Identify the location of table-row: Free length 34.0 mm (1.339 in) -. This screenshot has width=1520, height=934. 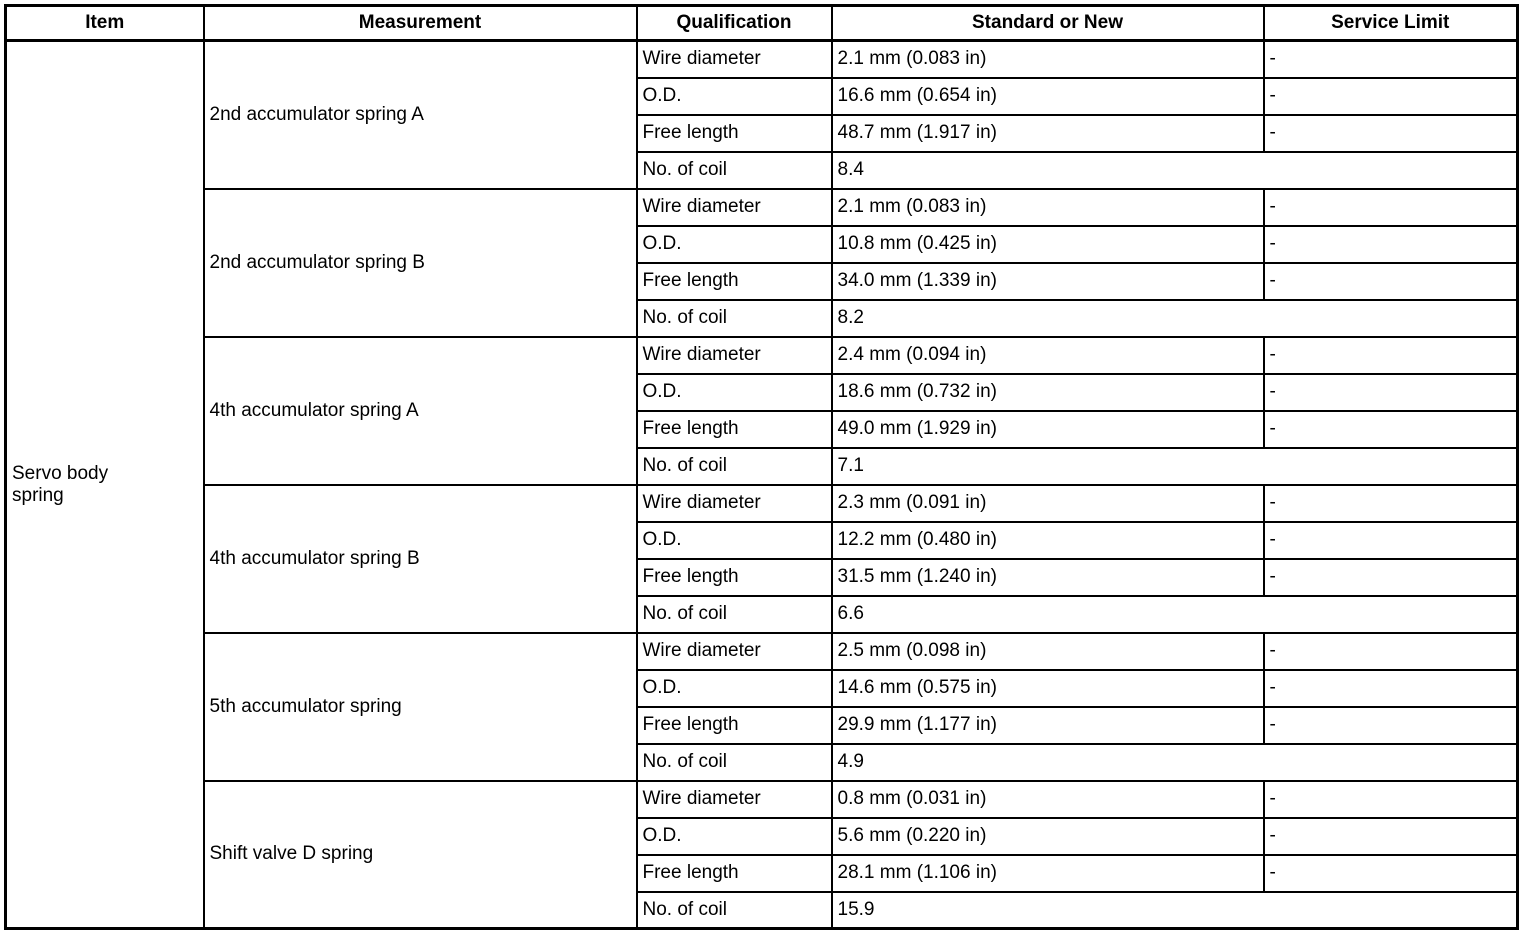
(762, 281).